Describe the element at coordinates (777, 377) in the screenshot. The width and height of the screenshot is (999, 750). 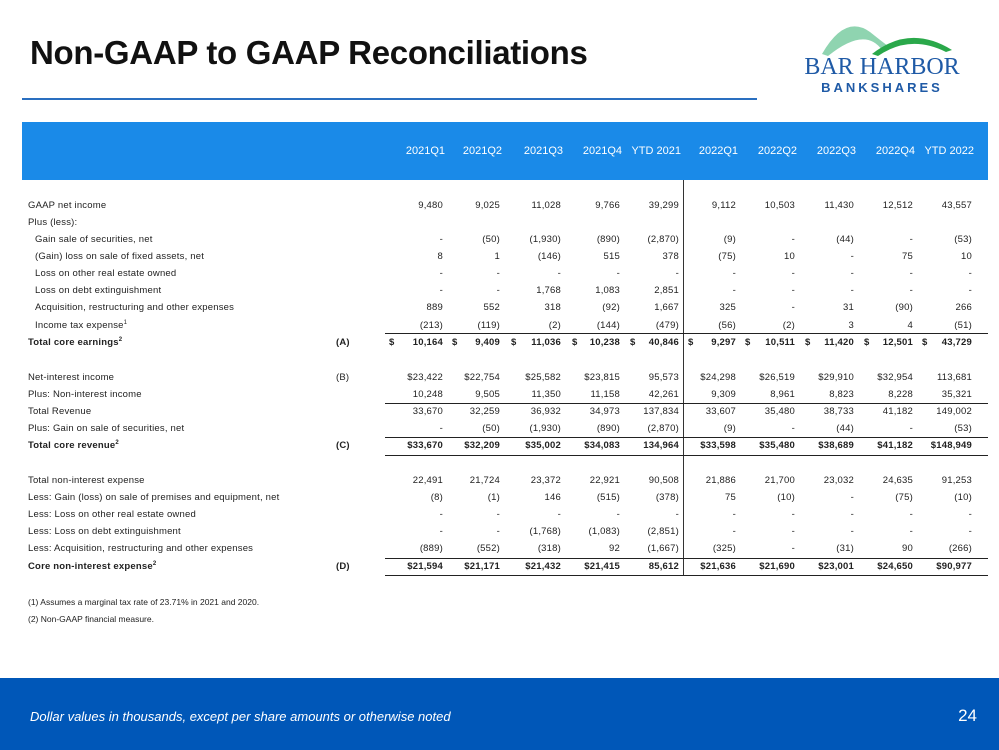
I see `cell-value: $26,519` at that location.